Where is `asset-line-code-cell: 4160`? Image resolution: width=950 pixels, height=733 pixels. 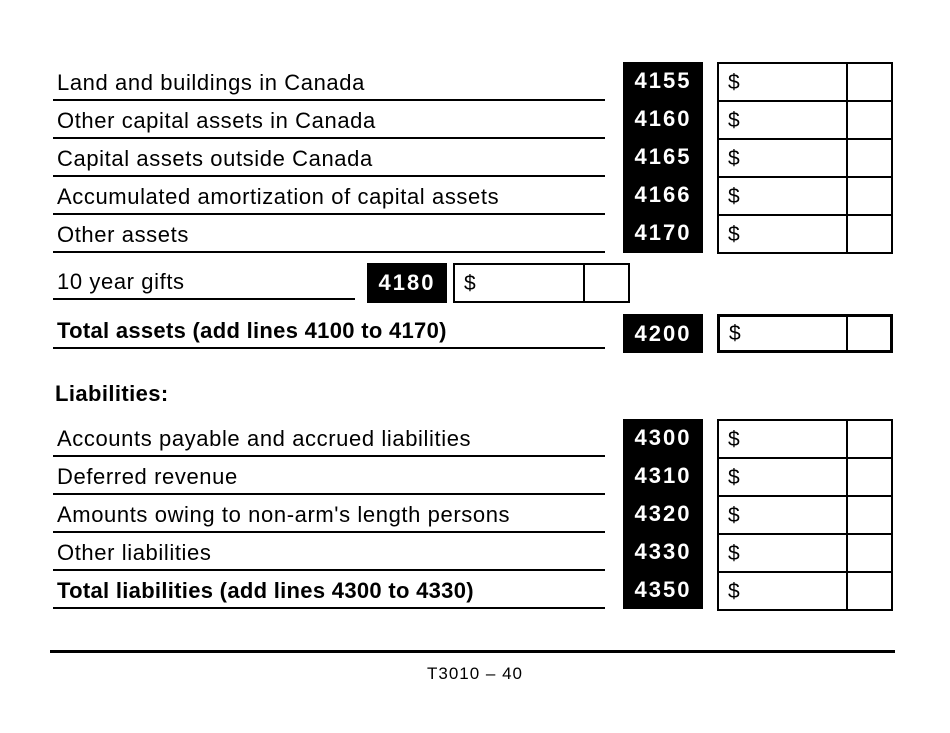
asset-line-code-cell: 4160 is located at coordinates (663, 119).